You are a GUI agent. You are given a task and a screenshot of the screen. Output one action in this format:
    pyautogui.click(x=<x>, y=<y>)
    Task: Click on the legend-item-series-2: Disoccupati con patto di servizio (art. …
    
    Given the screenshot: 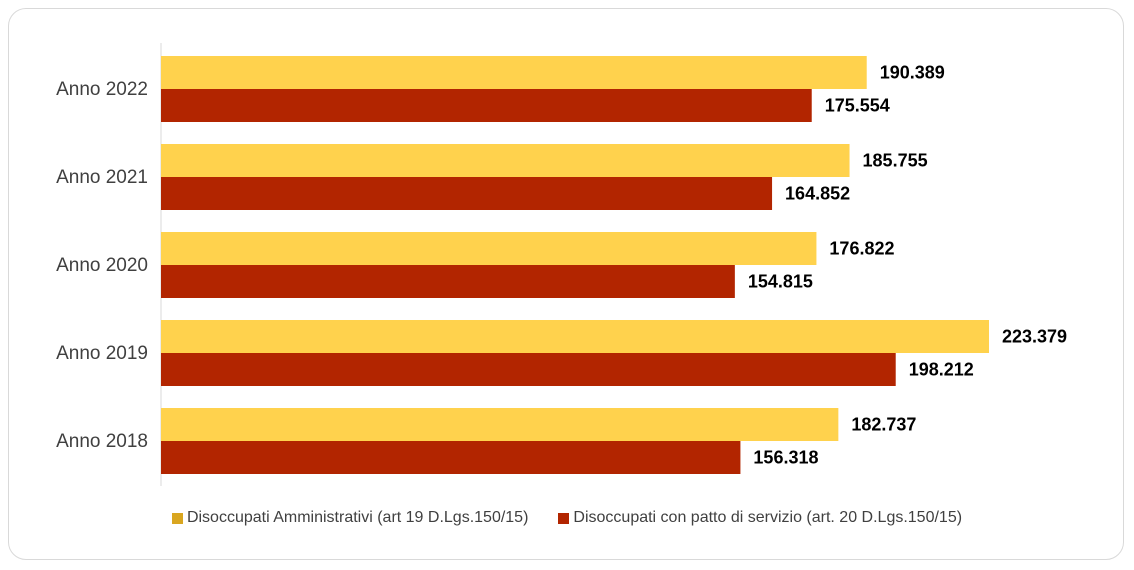 What is the action you would take?
    pyautogui.click(x=760, y=518)
    